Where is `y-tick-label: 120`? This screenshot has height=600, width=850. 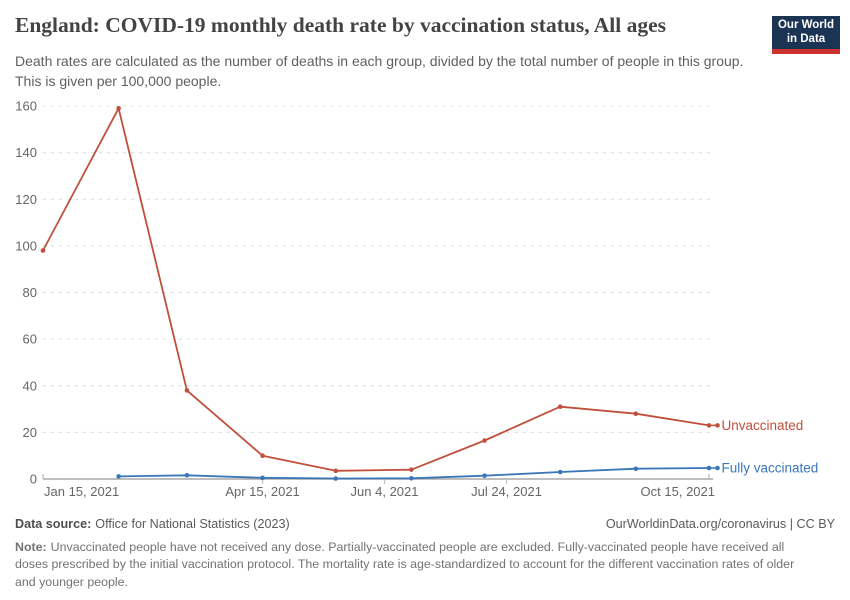 y-tick-label: 120 is located at coordinates (26, 199).